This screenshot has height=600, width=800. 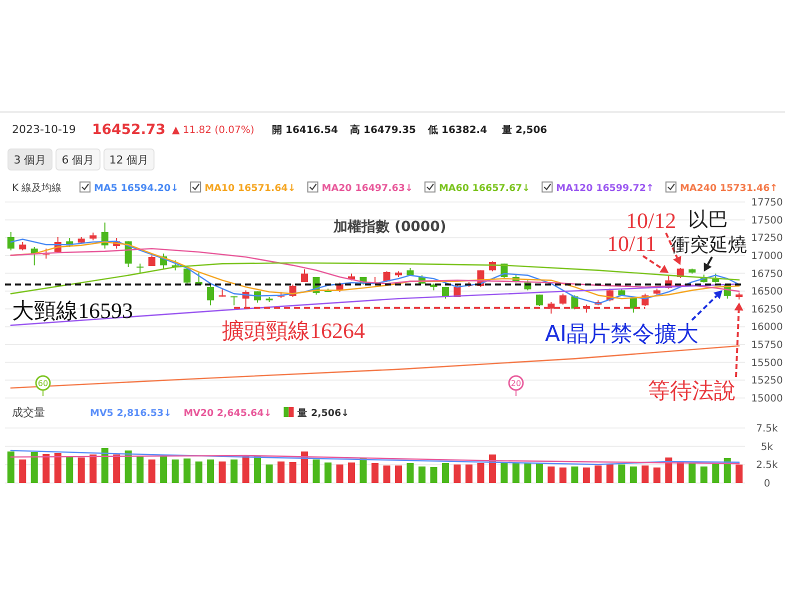 What do you see at coordinates (767, 484) in the screenshot?
I see `y-tick-label: 0` at bounding box center [767, 484].